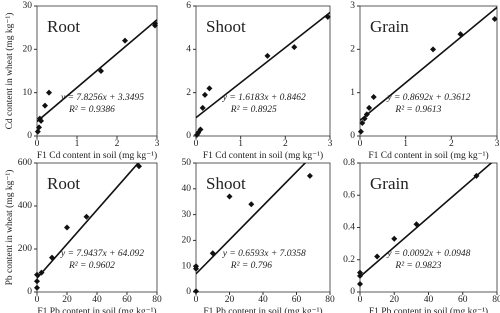 This screenshot has width=500, height=313. What do you see at coordinates (226, 183) in the screenshot?
I see `panel-title: Shoot` at bounding box center [226, 183].